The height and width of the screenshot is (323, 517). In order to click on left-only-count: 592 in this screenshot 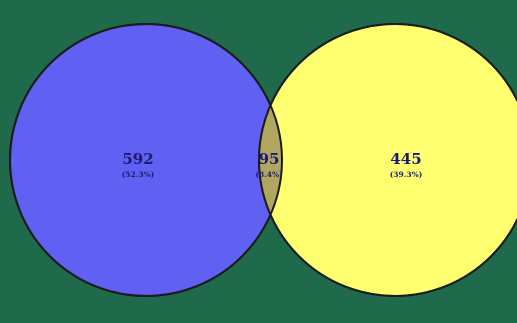, I will do `click(137, 159)`.